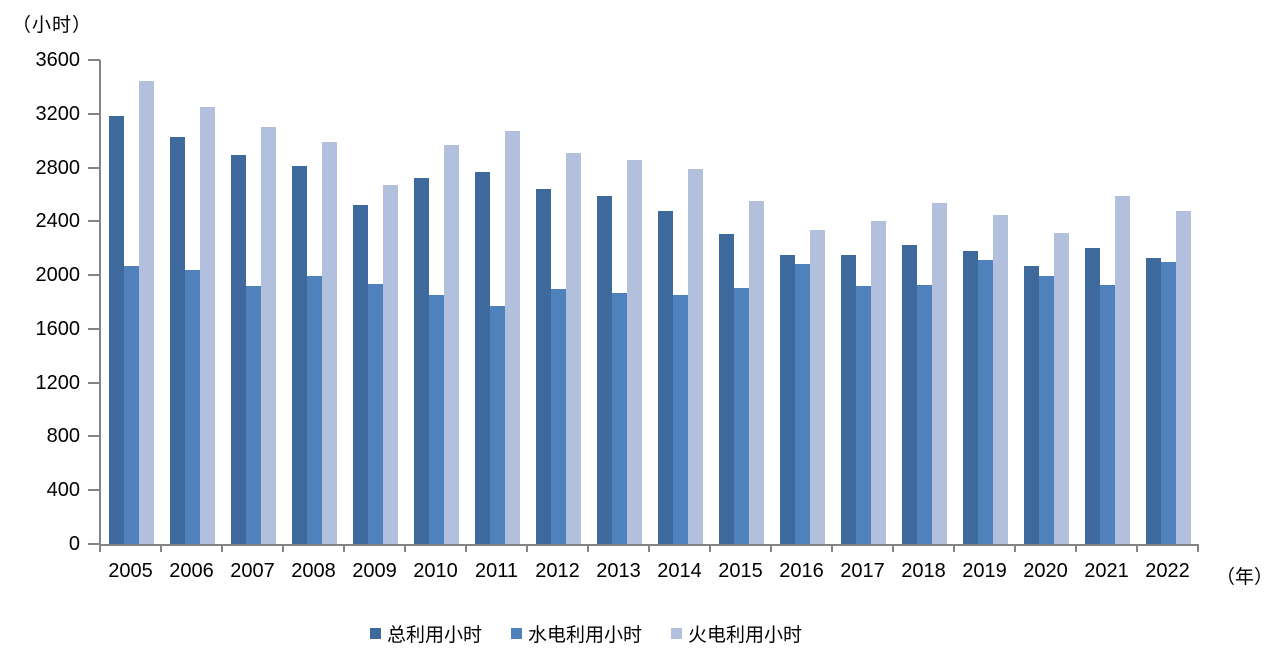  Describe the element at coordinates (130, 571) in the screenshot. I see `x-category-label: 2005` at that location.